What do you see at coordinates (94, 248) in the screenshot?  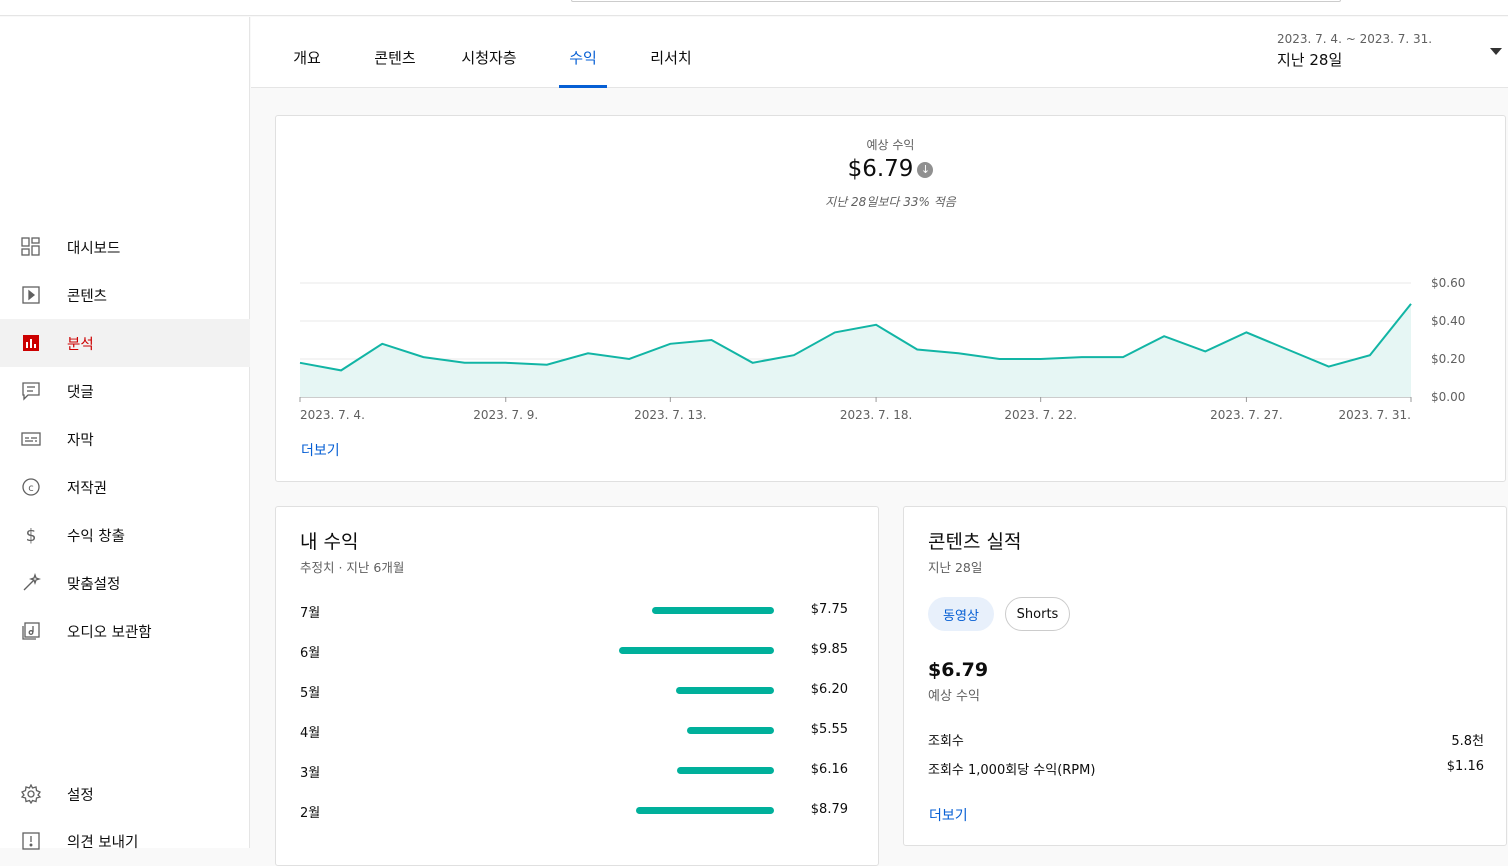 I see `sidebar-item-label: 대시보드` at bounding box center [94, 248].